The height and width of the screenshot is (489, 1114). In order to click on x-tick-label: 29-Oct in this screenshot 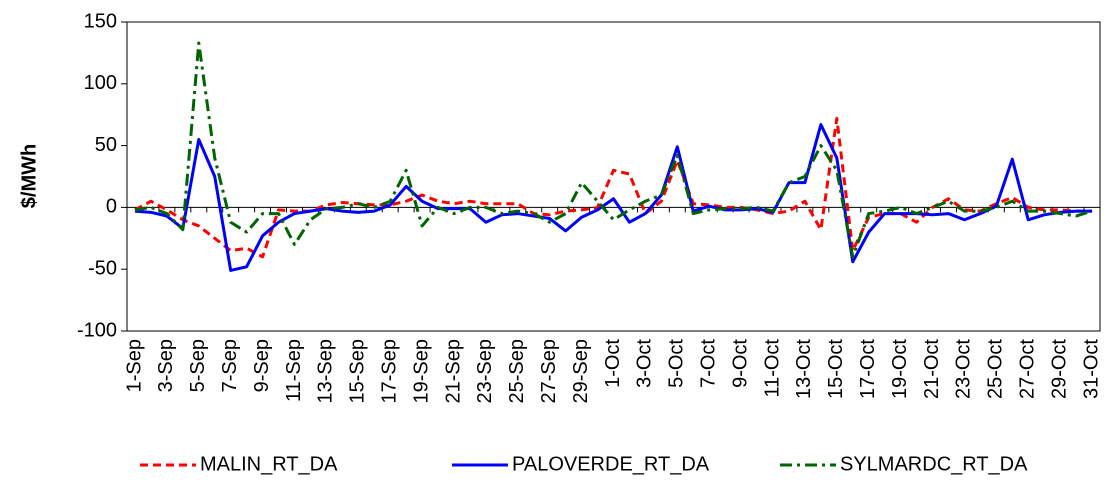, I will do `click(1059, 369)`.